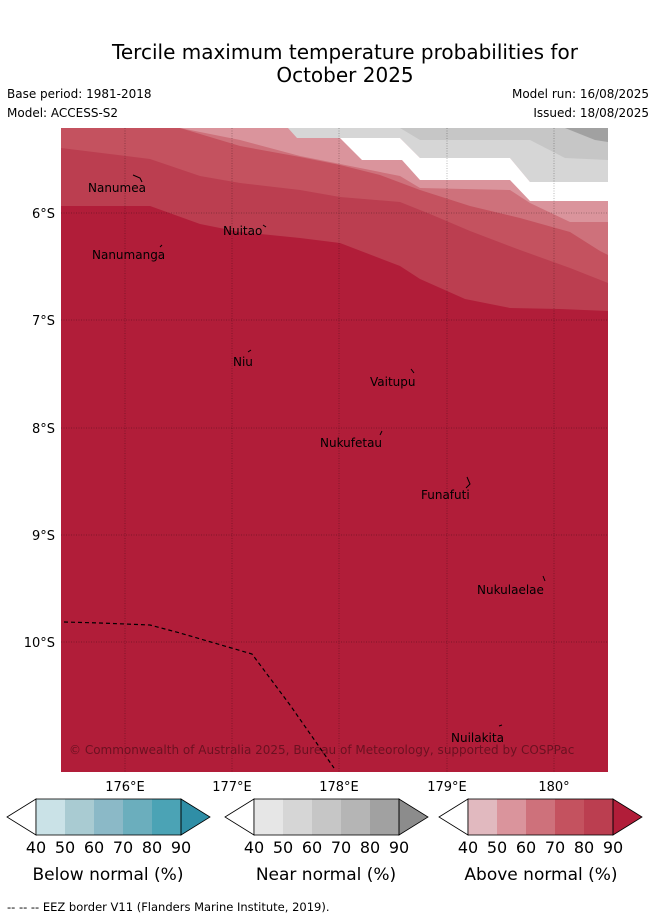  Describe the element at coordinates (108, 875) in the screenshot. I see `legend-title: Below normal (%)` at that location.